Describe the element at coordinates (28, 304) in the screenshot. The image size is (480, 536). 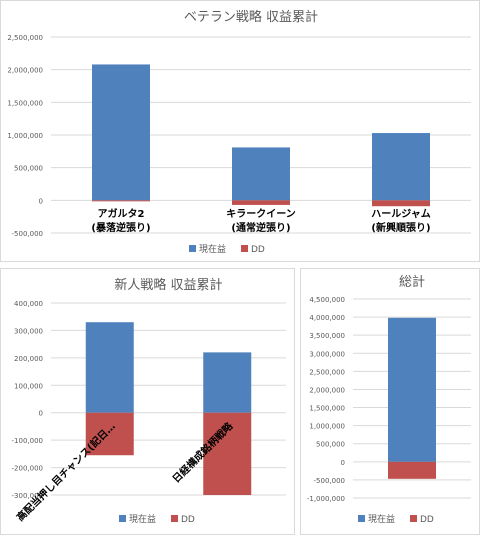
I see `y-tick-label: 400,000` at that location.